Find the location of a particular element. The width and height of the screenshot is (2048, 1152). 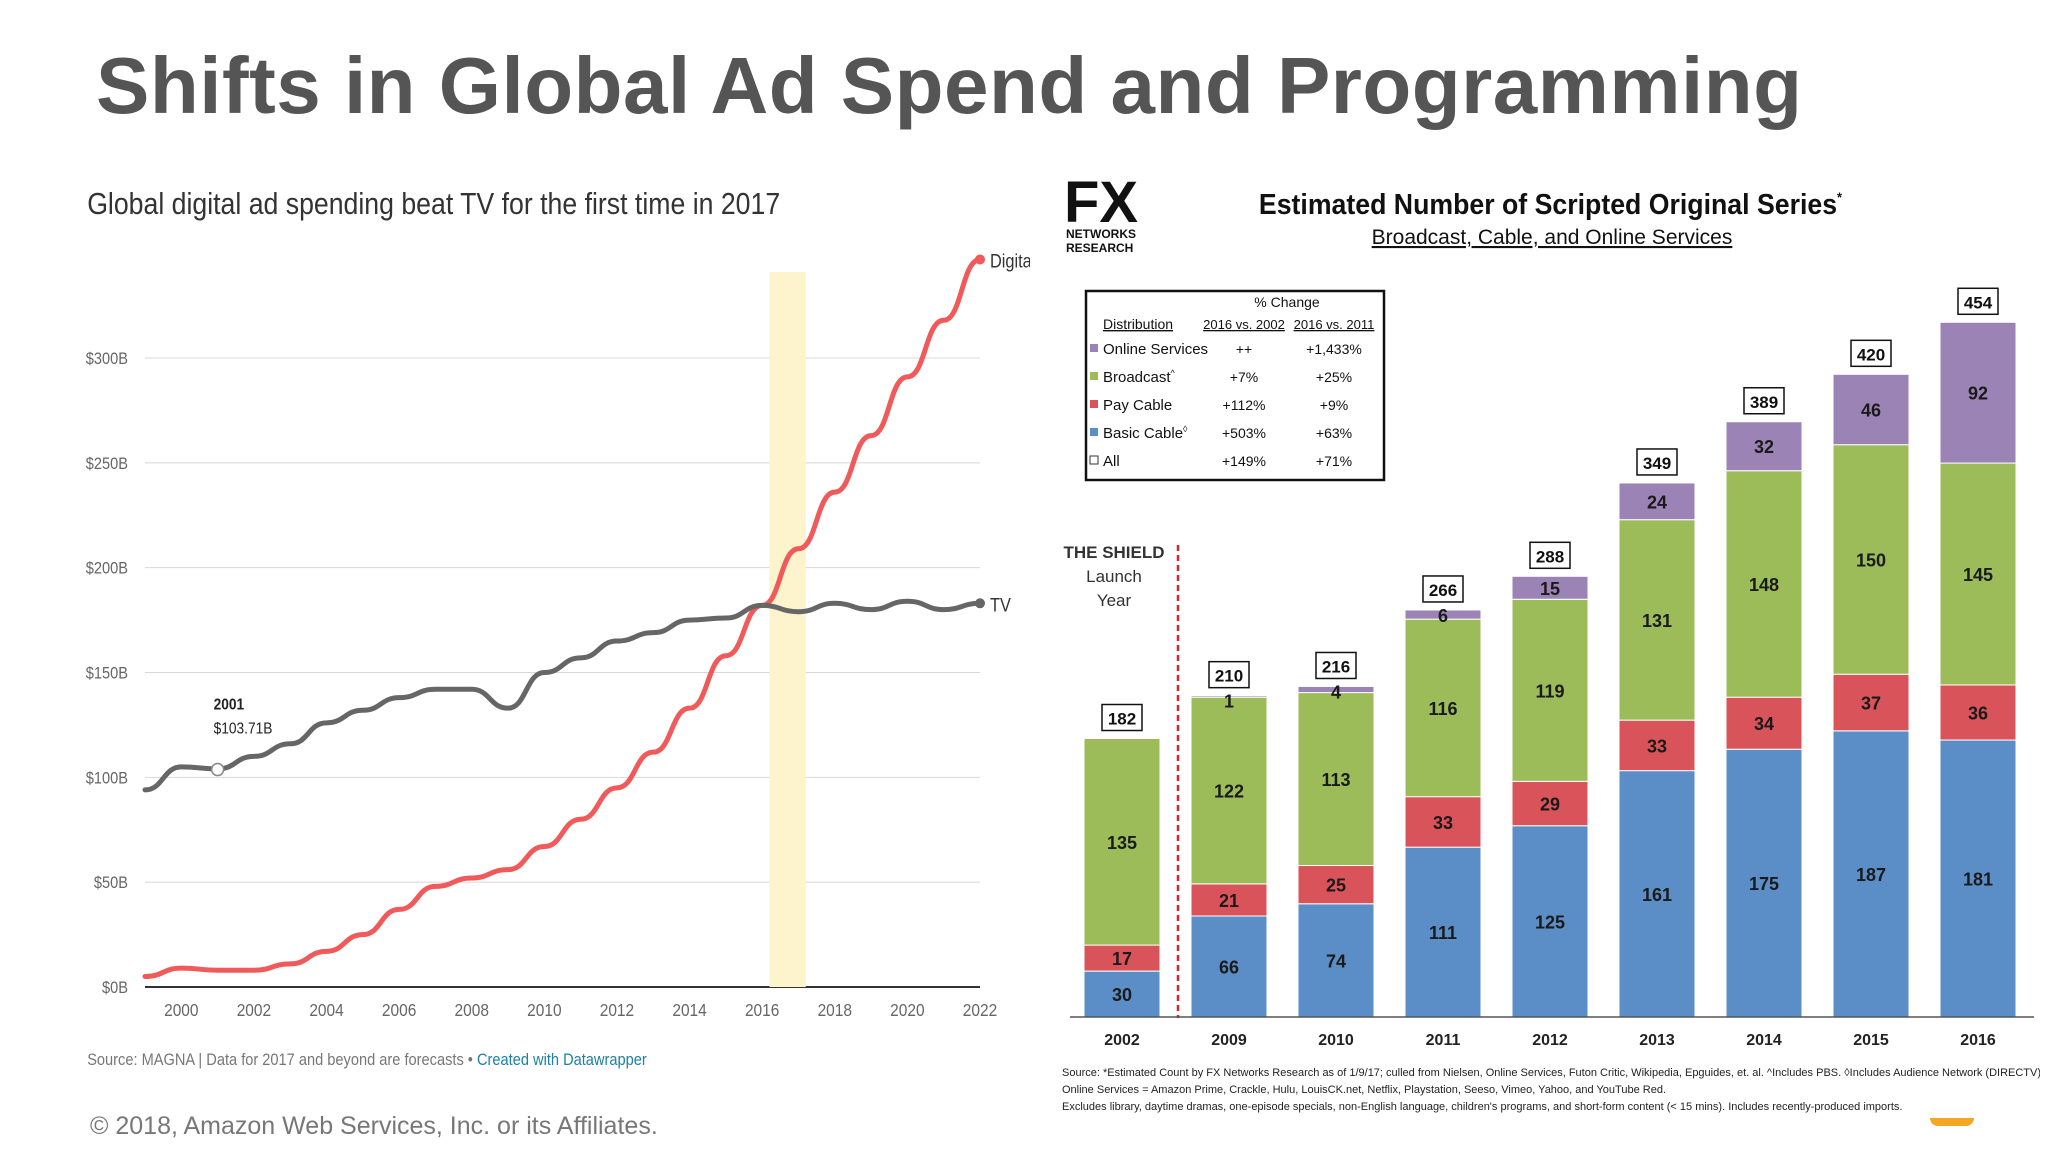

legend-change-2002: +503% is located at coordinates (1244, 433).